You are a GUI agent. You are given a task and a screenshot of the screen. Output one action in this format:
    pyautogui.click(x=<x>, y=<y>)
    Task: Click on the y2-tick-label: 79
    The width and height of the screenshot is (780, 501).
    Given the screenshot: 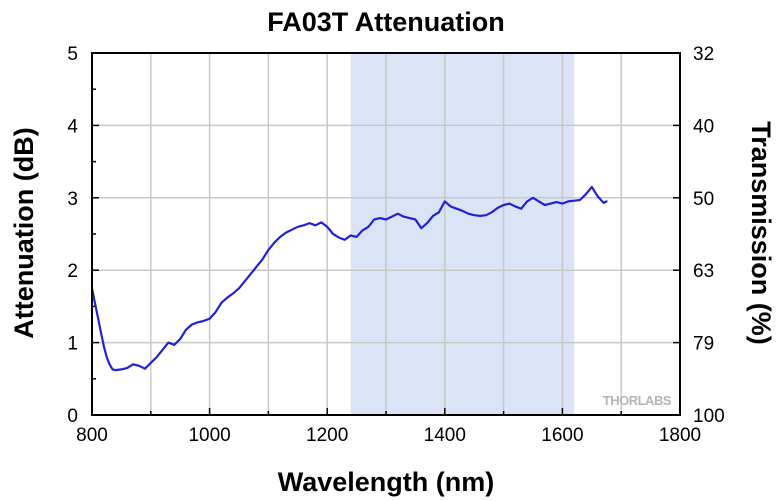 What is the action you would take?
    pyautogui.click(x=703, y=344)
    